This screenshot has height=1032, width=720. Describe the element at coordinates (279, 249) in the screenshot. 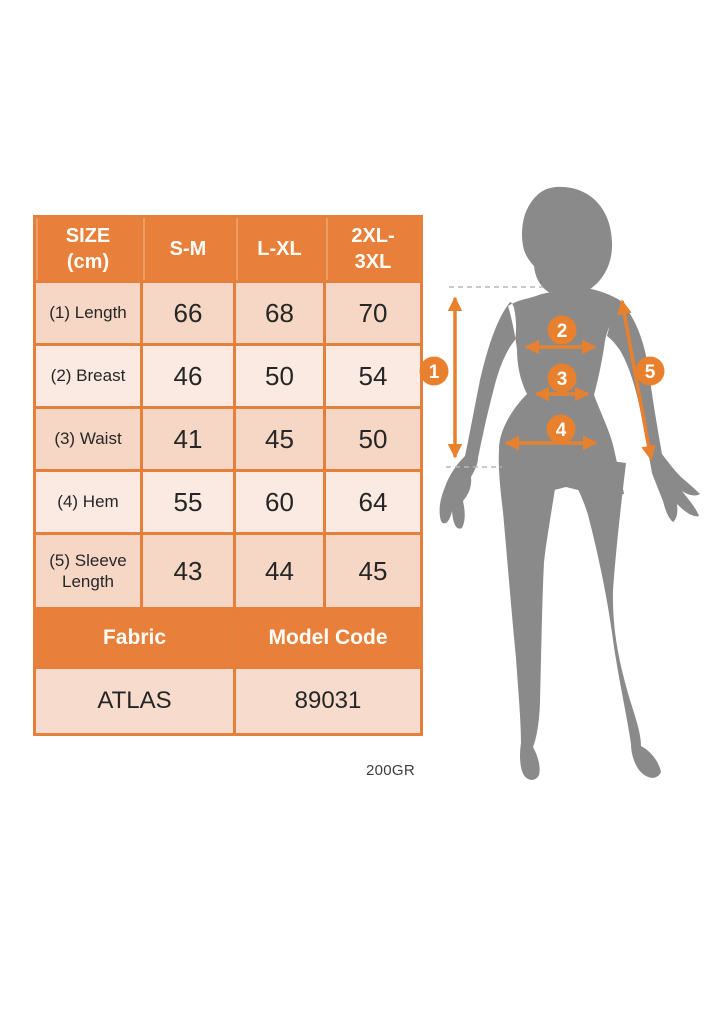

I see `header-l-xl: L-XL` at that location.